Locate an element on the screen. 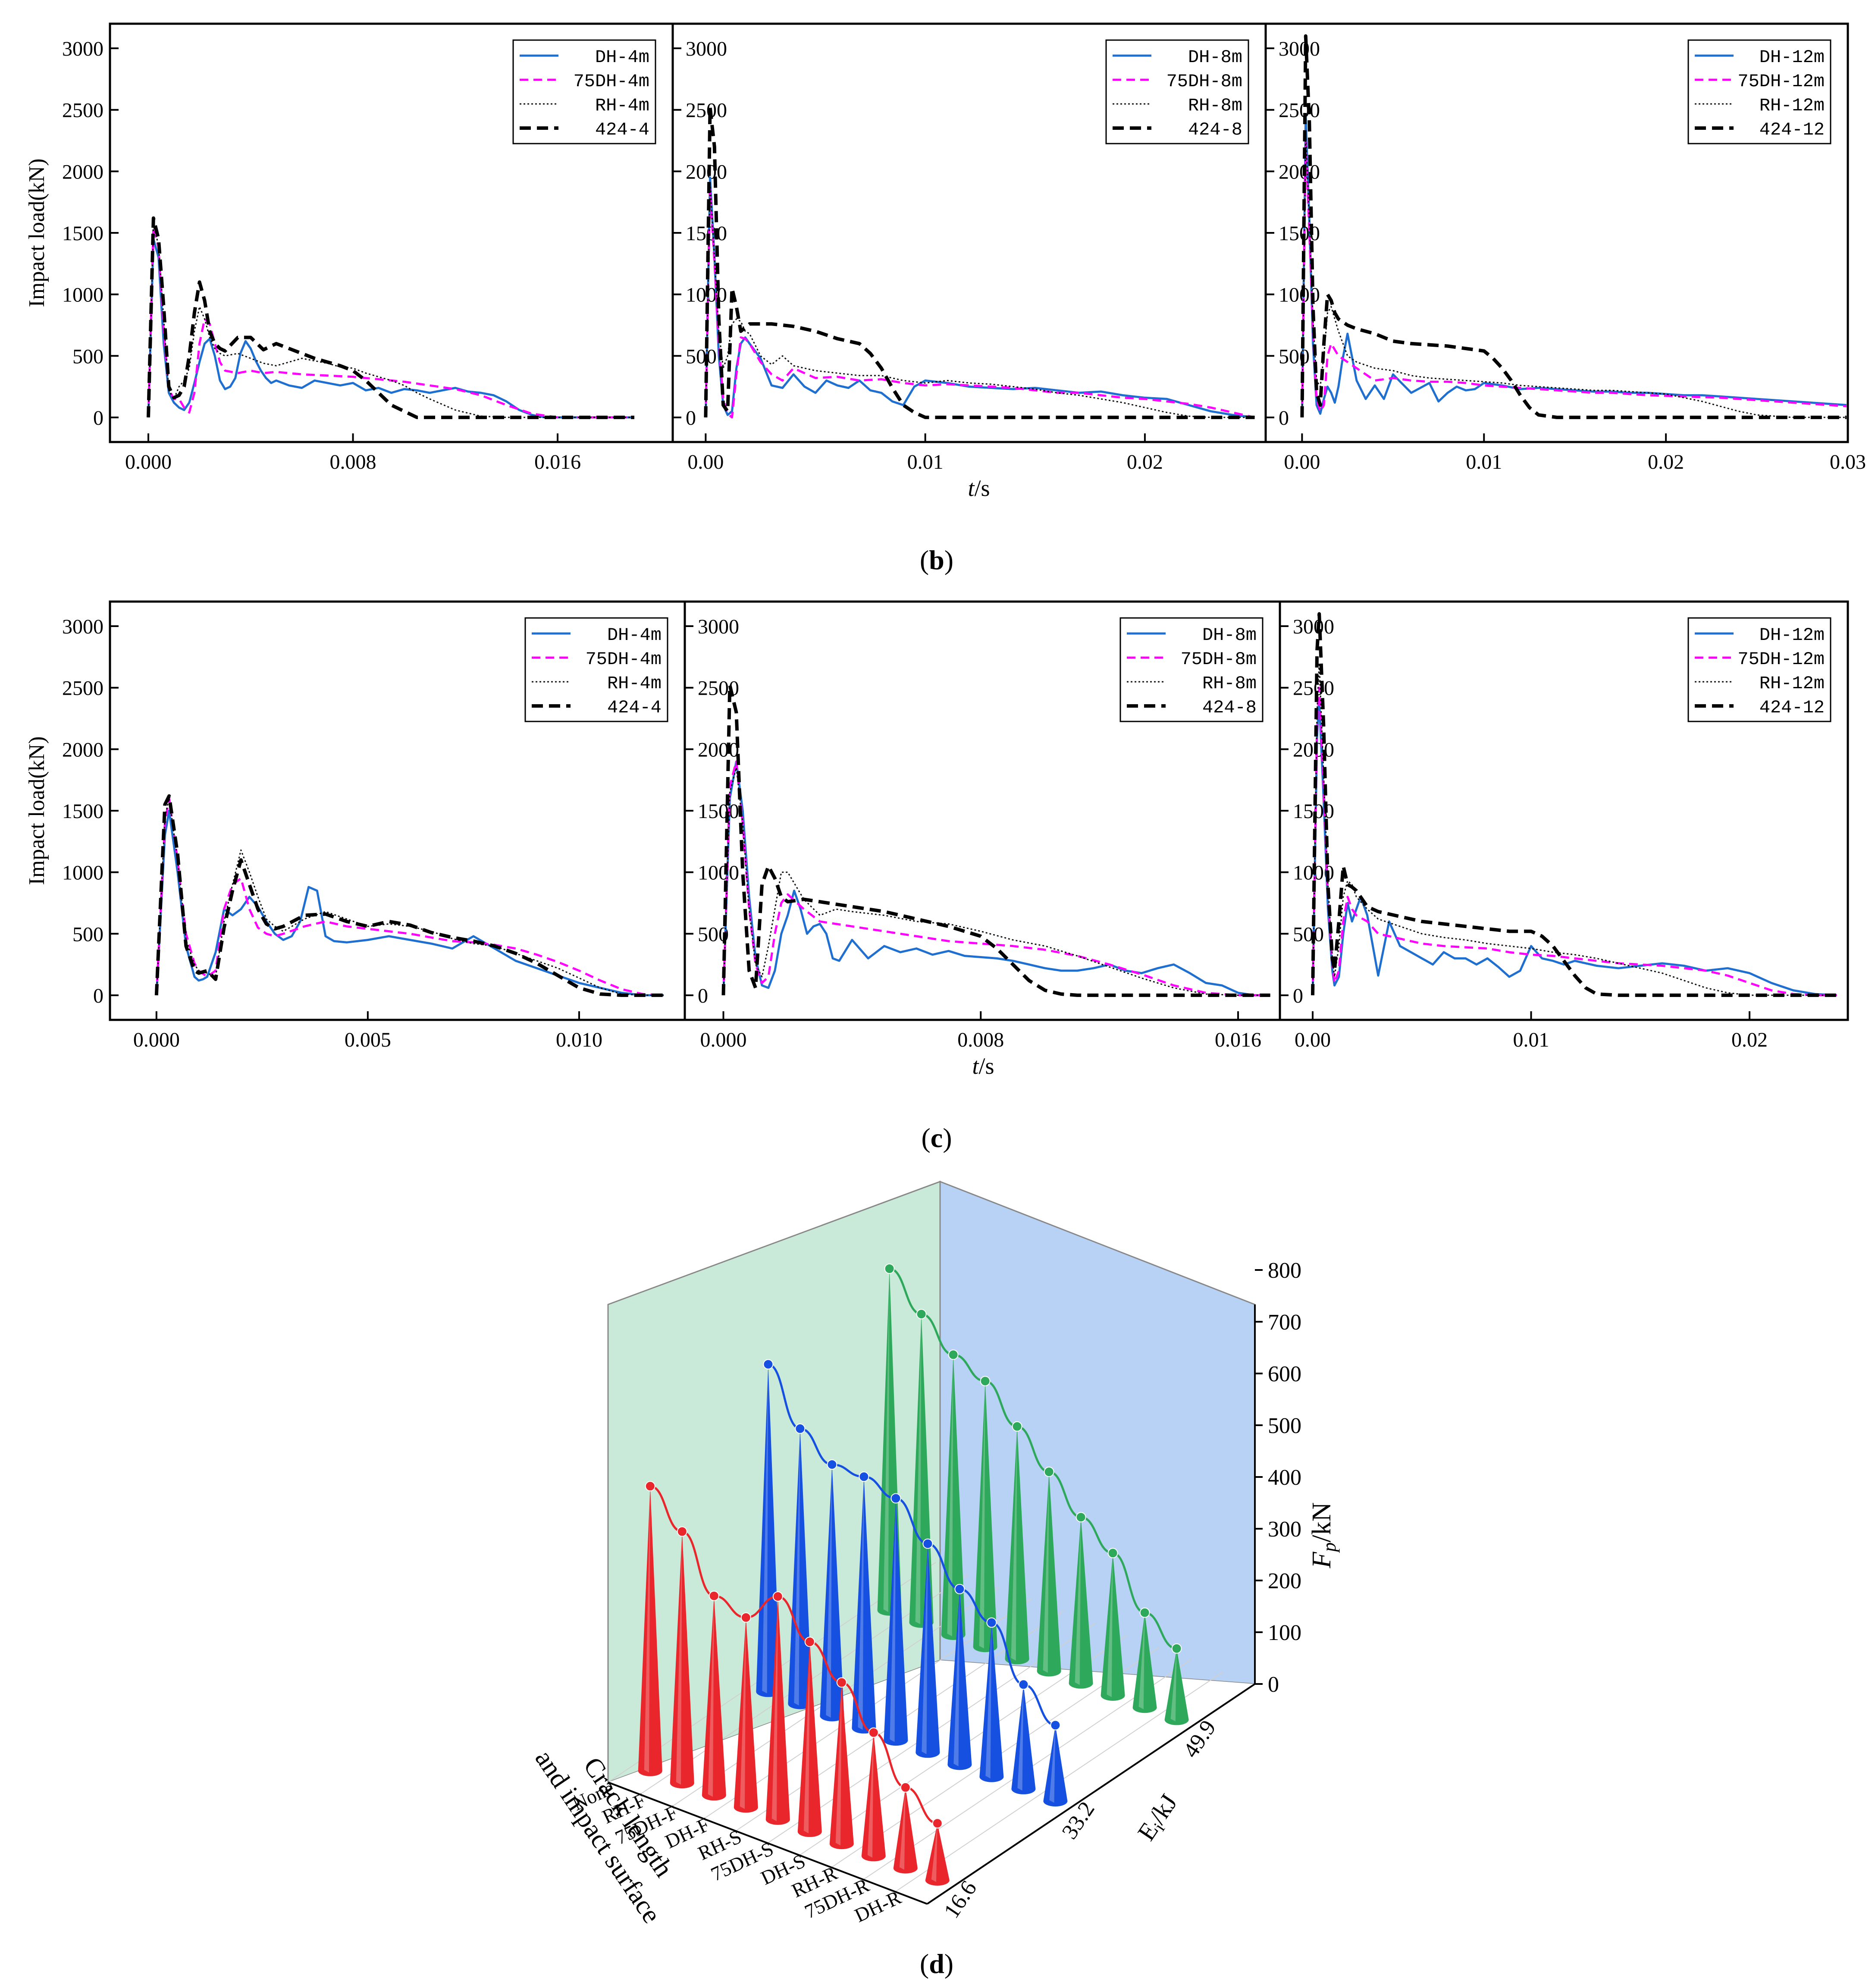 The width and height of the screenshot is (1875, 1988). b-legend-entry: 424-4 is located at coordinates (622, 129).